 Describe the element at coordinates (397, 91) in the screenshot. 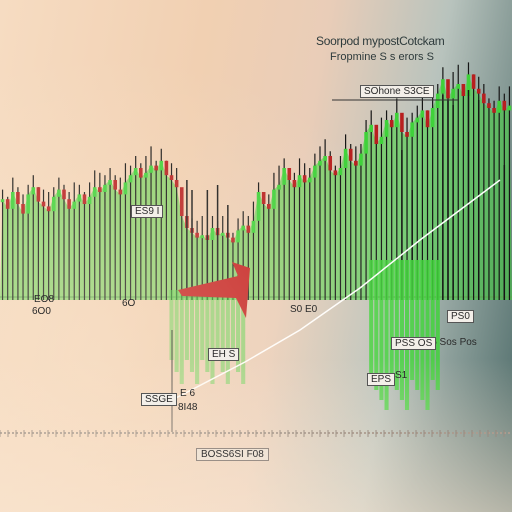

I see `annotation-top-box: SOhone S3CE` at that location.